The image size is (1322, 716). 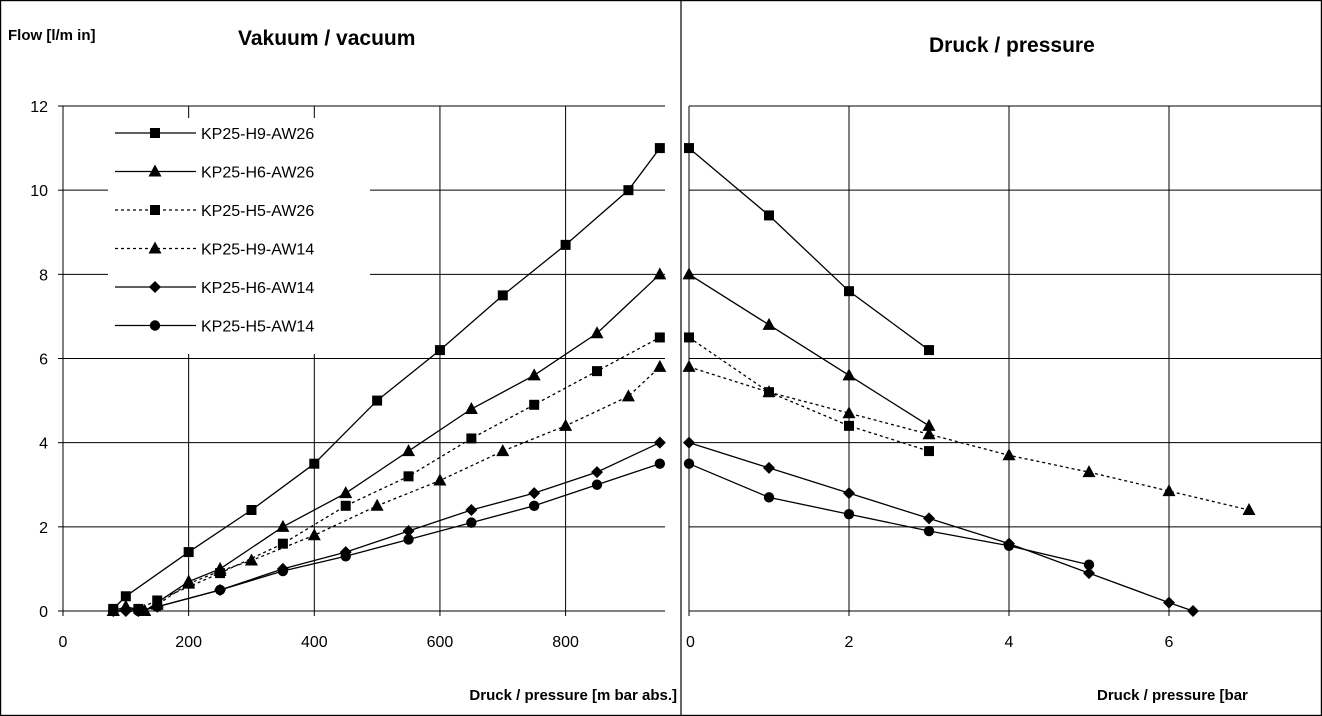 I want to click on y-tick-label: 0, so click(x=43, y=612).